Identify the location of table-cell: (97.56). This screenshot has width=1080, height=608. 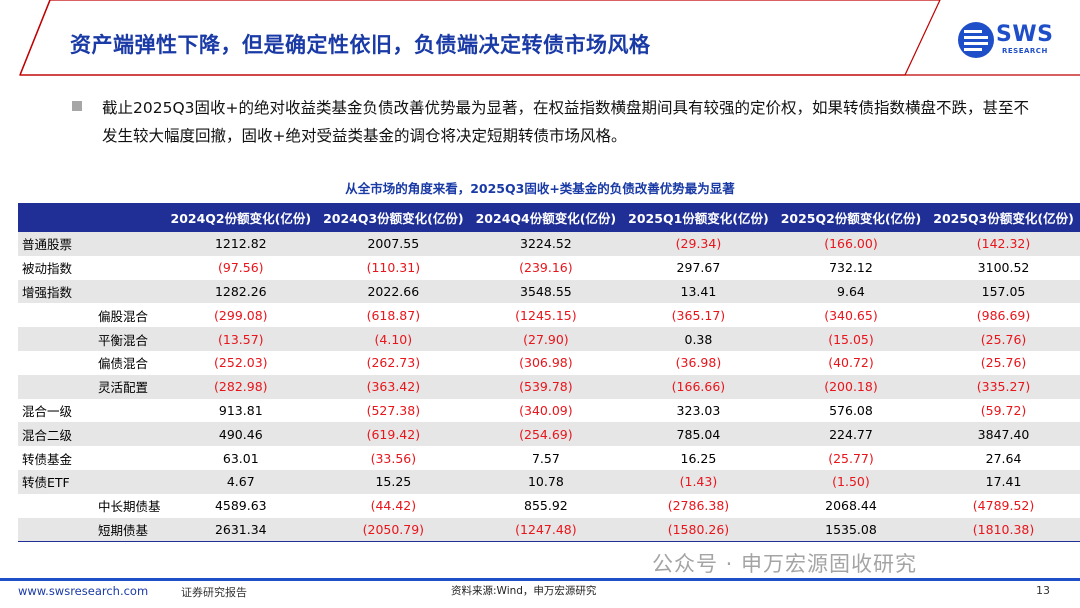
(241, 268).